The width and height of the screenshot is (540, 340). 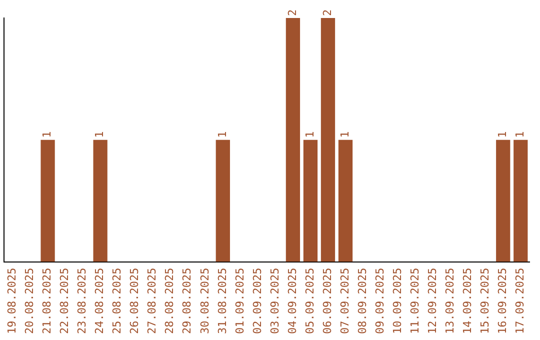 I want to click on x-tick-label: 31.08.2025, so click(x=222, y=301).